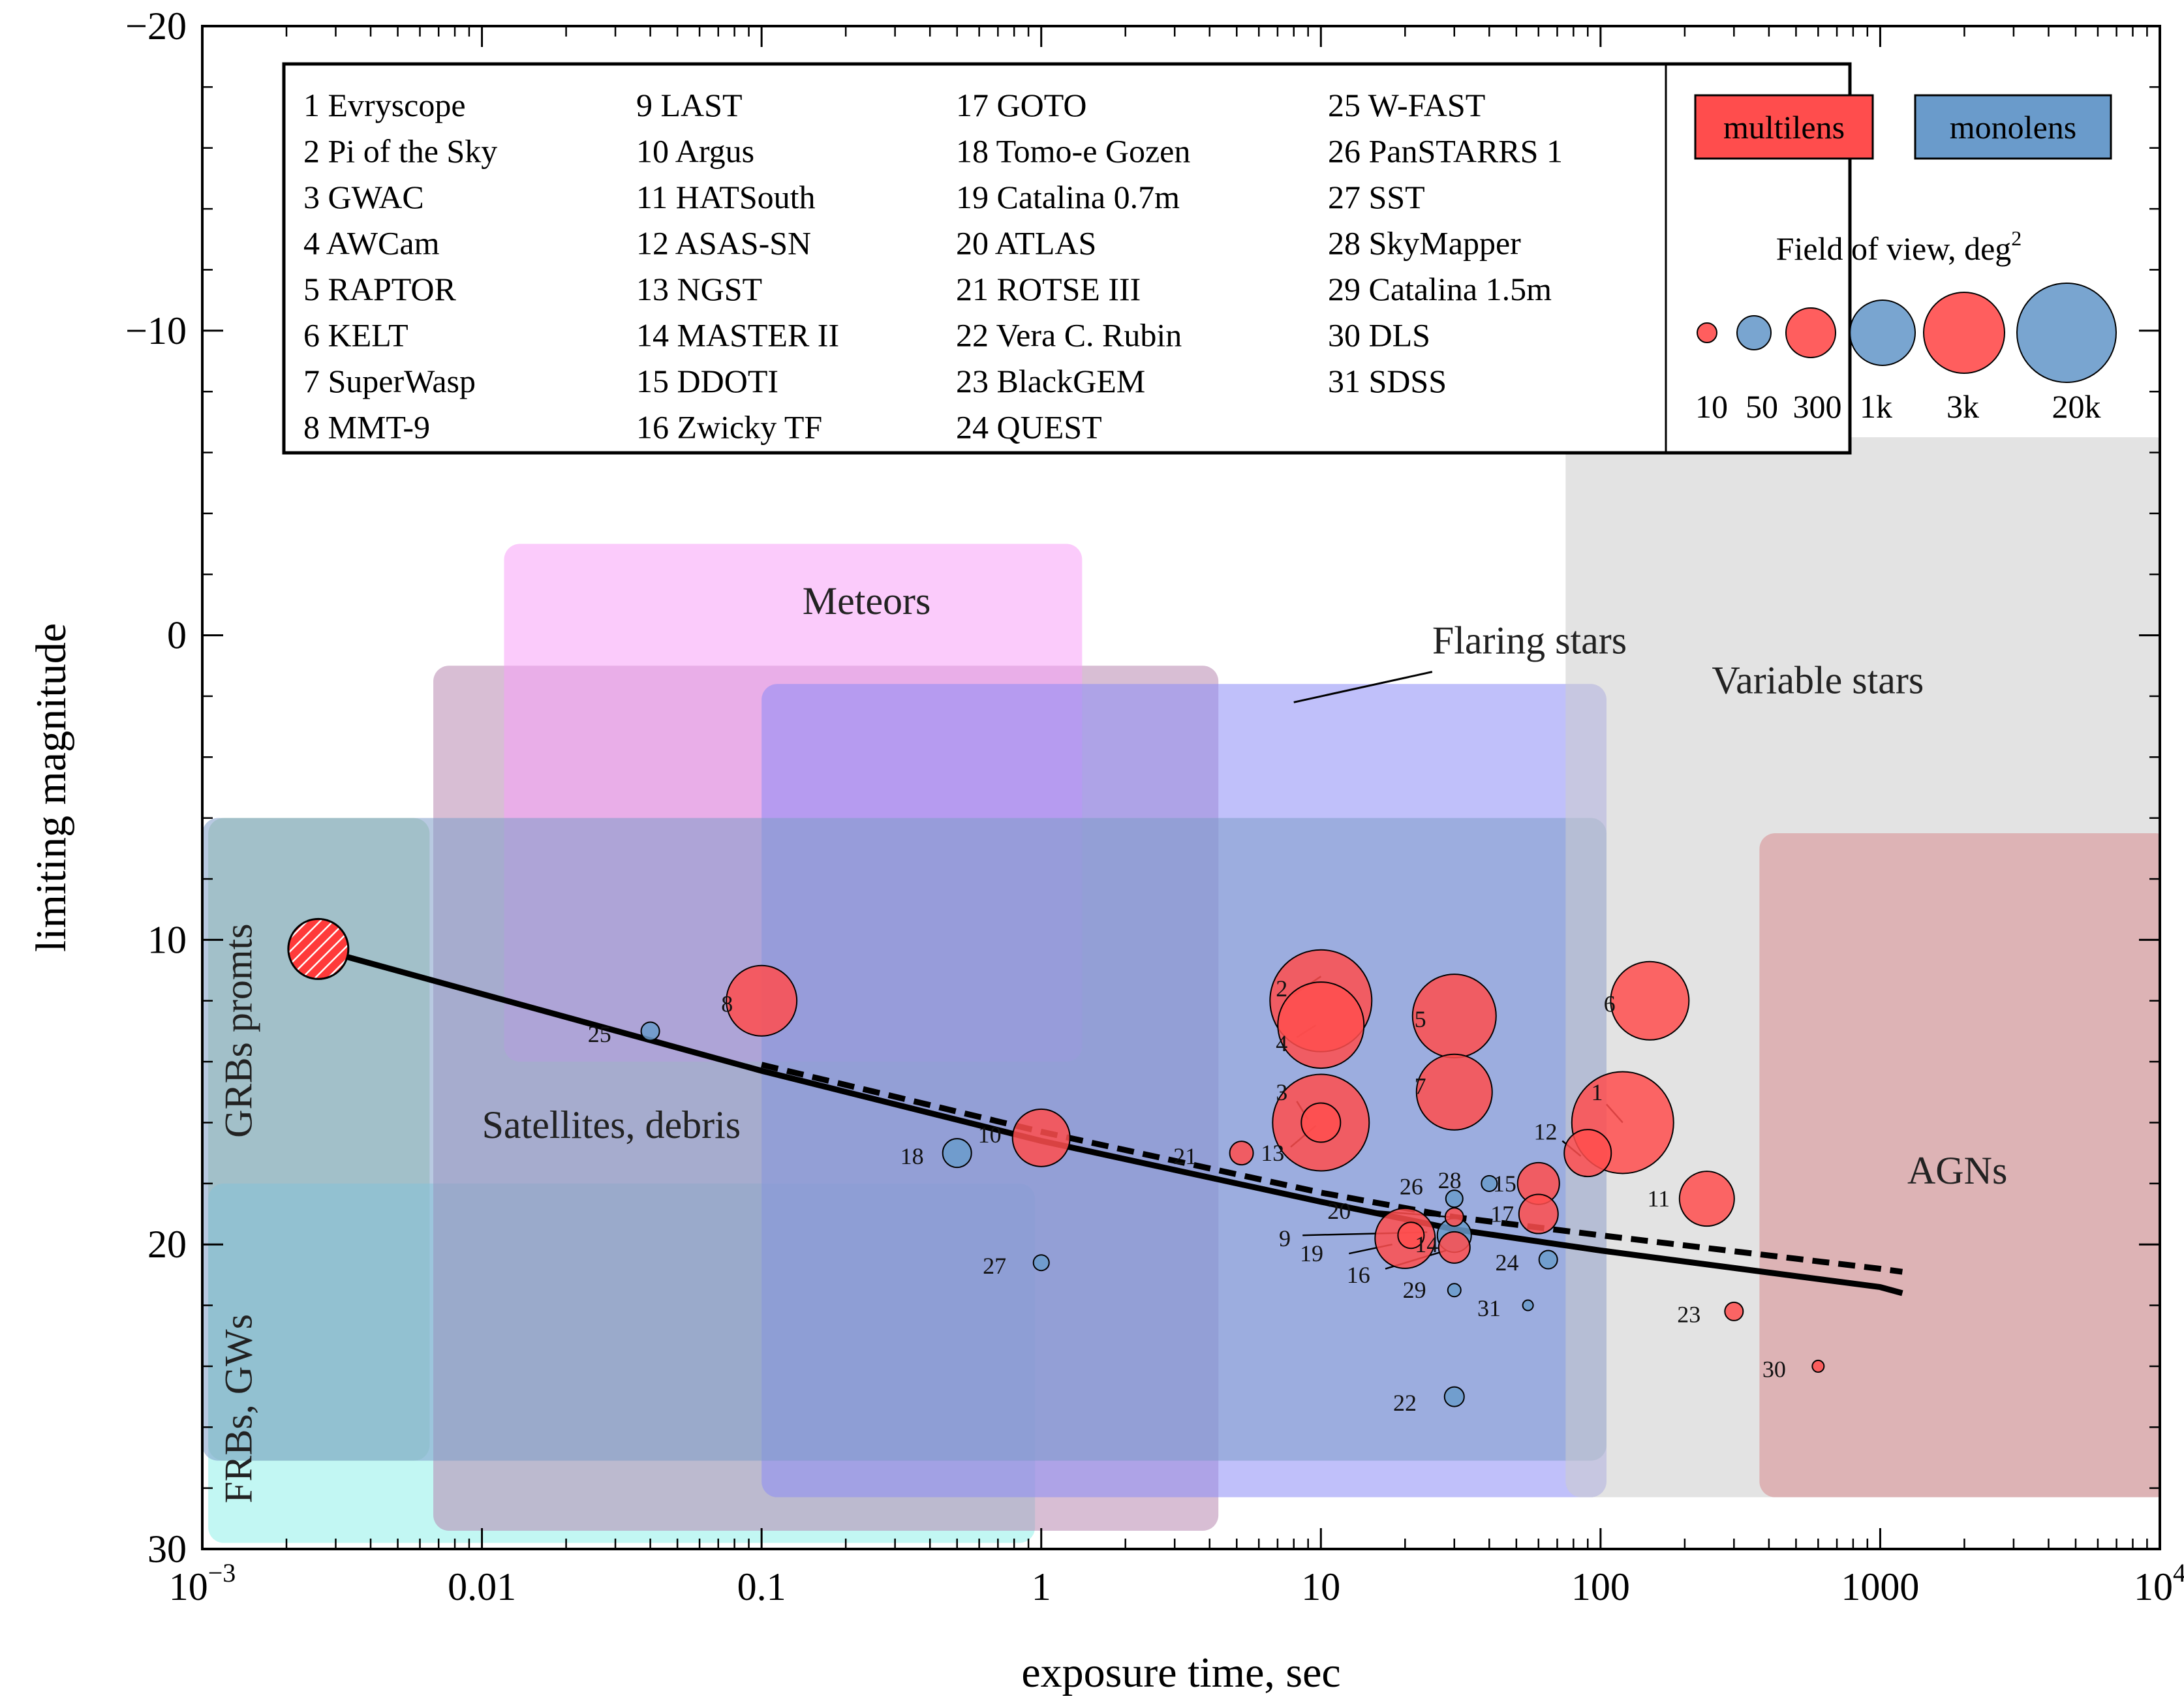  I want to click on legend-fov-circle-1k, so click(1883, 332).